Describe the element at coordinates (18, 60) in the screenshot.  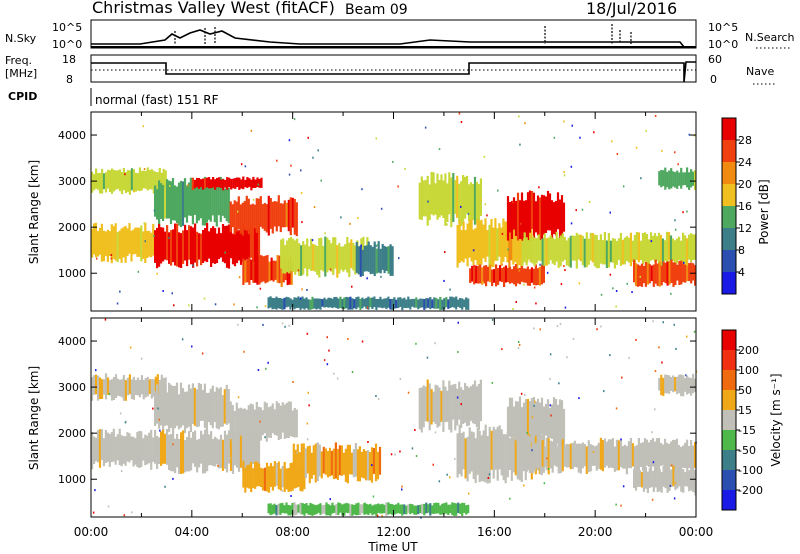
I see `freq-label: Freq.` at that location.